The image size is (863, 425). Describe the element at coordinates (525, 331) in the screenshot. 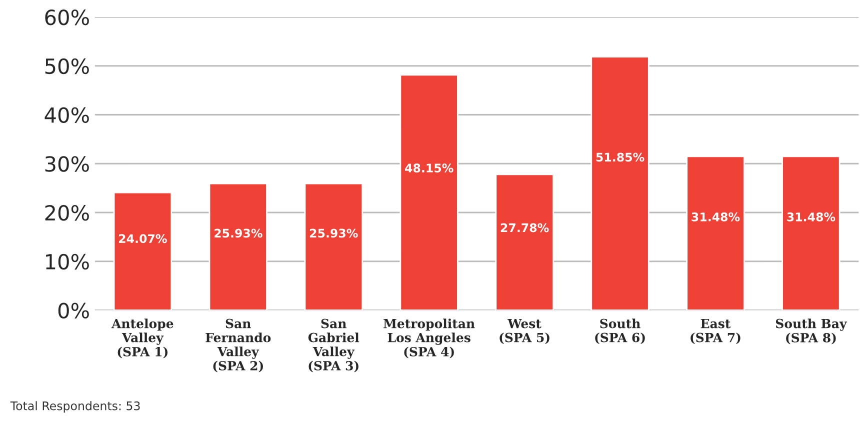

I see `x-tick-label: West (SPA 5)` at that location.